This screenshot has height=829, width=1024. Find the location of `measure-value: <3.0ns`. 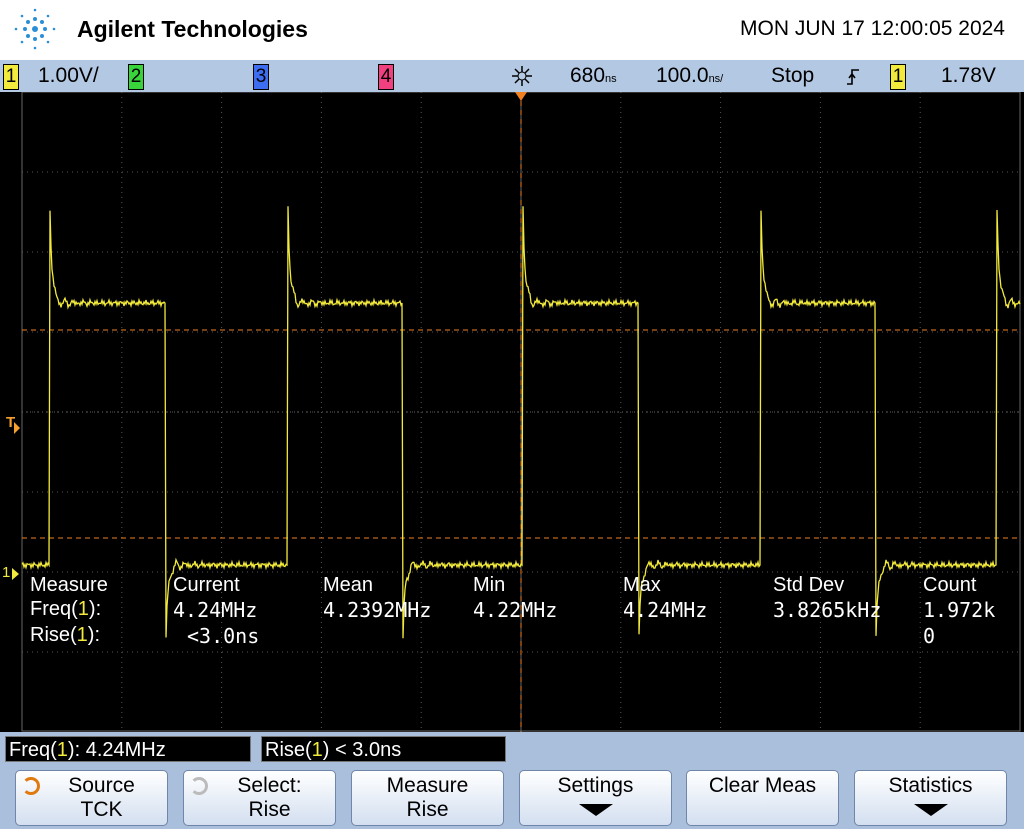

measure-value: <3.0ns is located at coordinates (223, 636).